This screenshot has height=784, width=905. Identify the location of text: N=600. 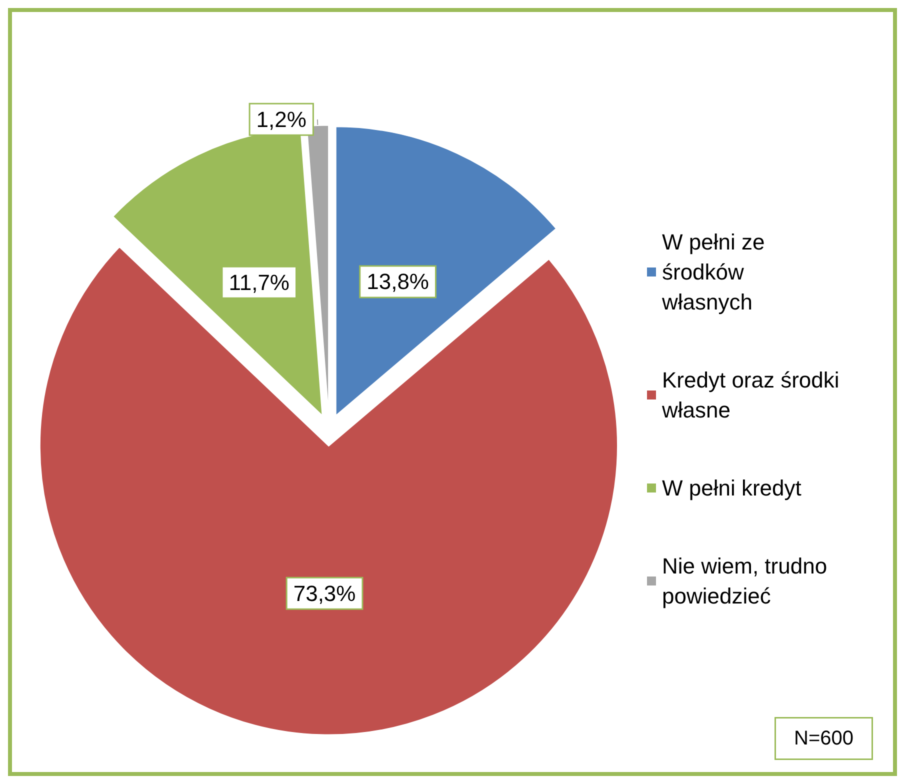
(824, 739).